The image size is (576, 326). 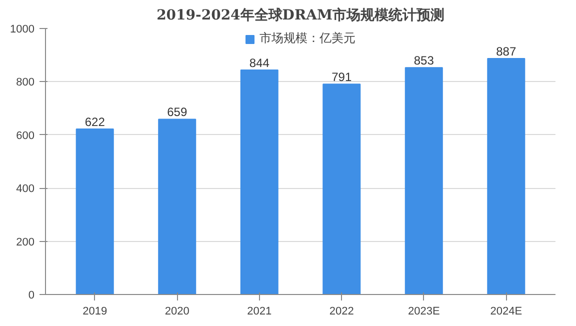 What do you see at coordinates (506, 51) in the screenshot?
I see `data-label: 887` at bounding box center [506, 51].